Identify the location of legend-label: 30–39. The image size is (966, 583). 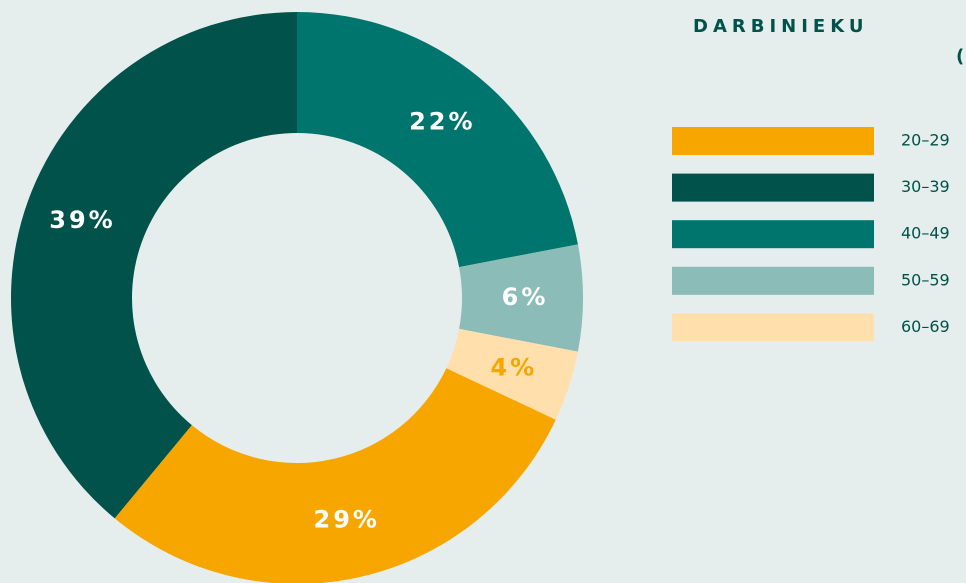
(925, 186).